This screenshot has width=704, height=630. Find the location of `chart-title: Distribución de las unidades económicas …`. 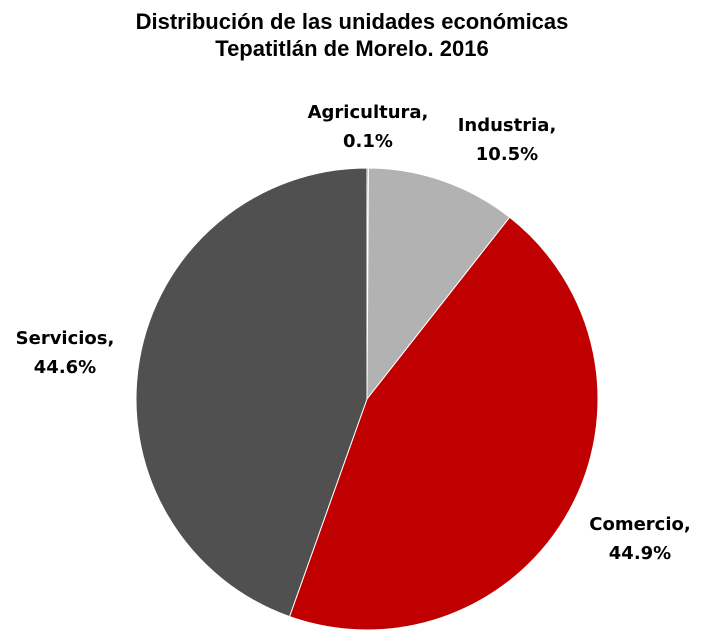

chart-title: Distribución de las unidades económicas … is located at coordinates (352, 35).